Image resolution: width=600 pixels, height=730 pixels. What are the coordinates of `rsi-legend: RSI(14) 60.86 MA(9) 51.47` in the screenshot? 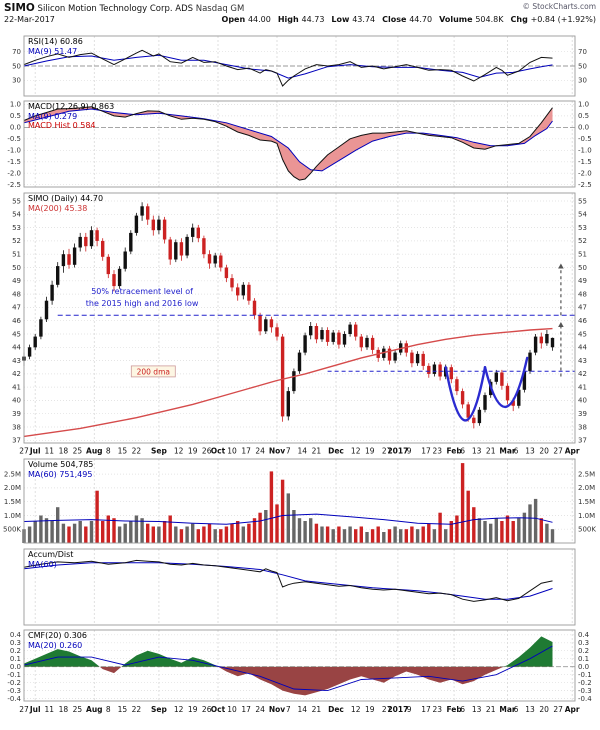 It's located at (55, 46).